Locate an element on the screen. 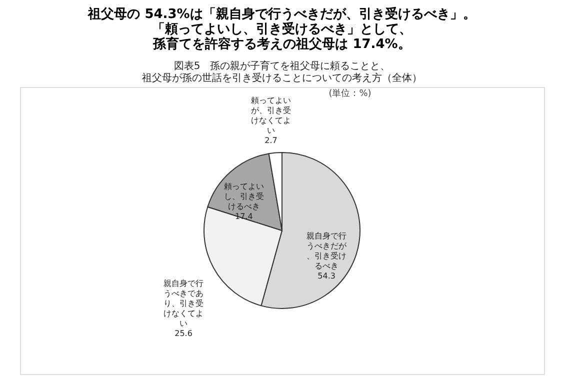 This screenshot has height=382, width=564. data-label: 17.4 is located at coordinates (244, 216).